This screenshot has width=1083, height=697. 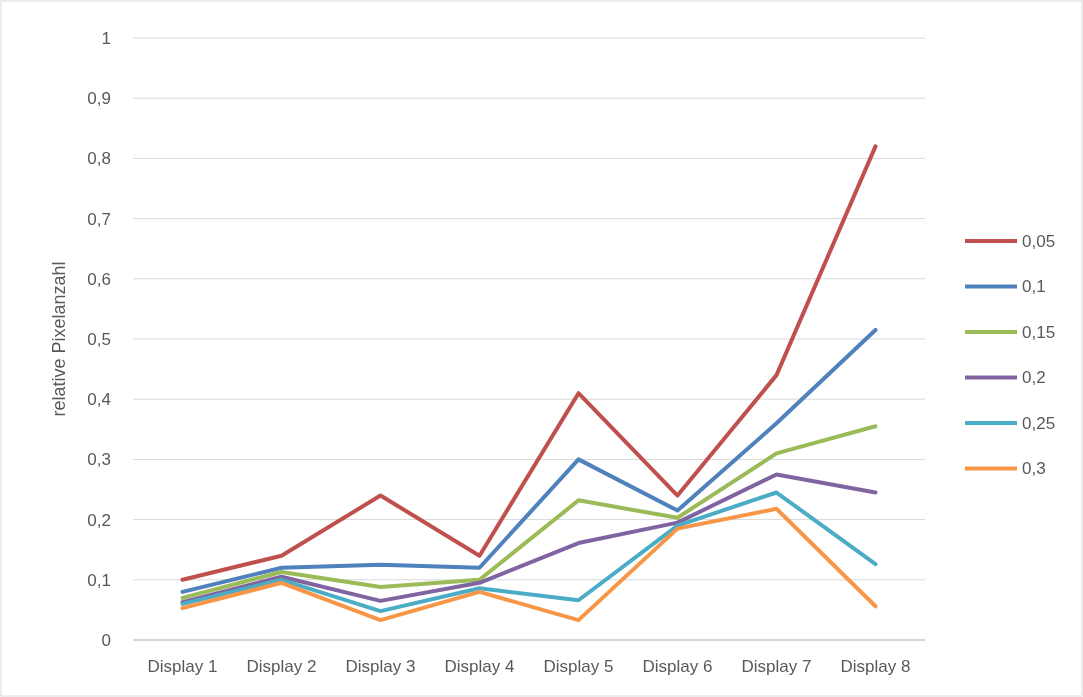 What do you see at coordinates (99, 339) in the screenshot?
I see `y-tick-label: 0,5` at bounding box center [99, 339].